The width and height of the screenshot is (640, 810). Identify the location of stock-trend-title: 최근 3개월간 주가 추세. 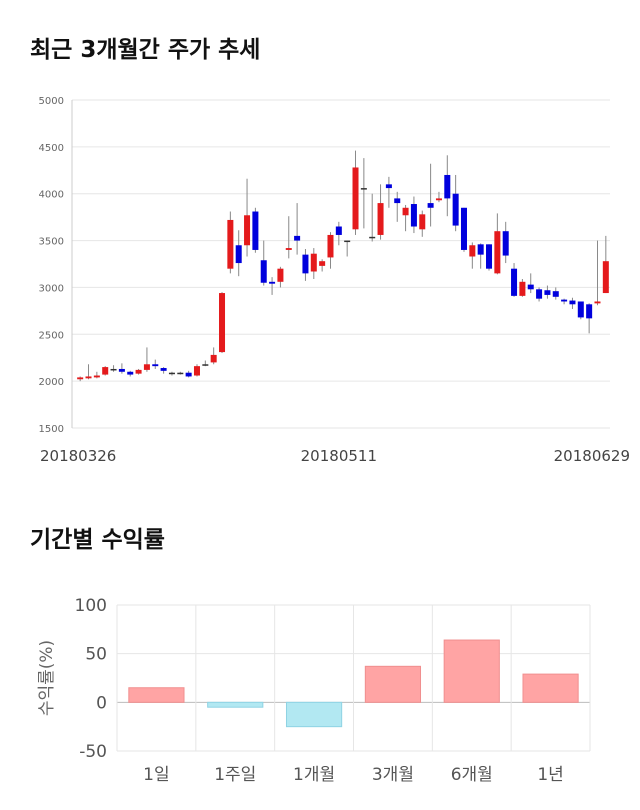
(145, 50).